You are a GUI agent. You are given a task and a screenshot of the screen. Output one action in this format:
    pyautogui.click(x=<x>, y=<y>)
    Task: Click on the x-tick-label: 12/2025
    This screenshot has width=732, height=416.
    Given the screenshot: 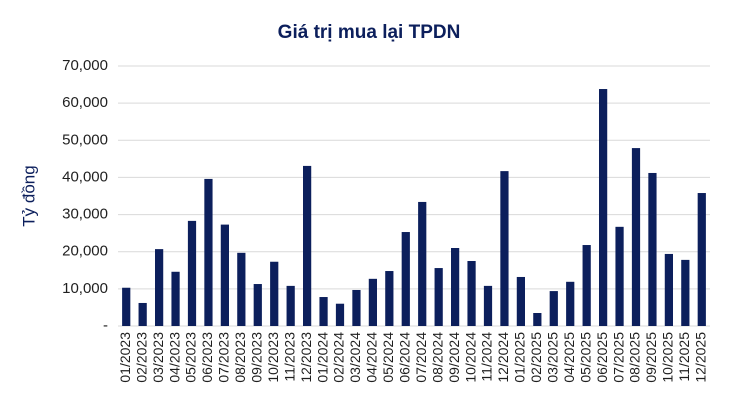 What is the action you would take?
    pyautogui.click(x=700, y=357)
    